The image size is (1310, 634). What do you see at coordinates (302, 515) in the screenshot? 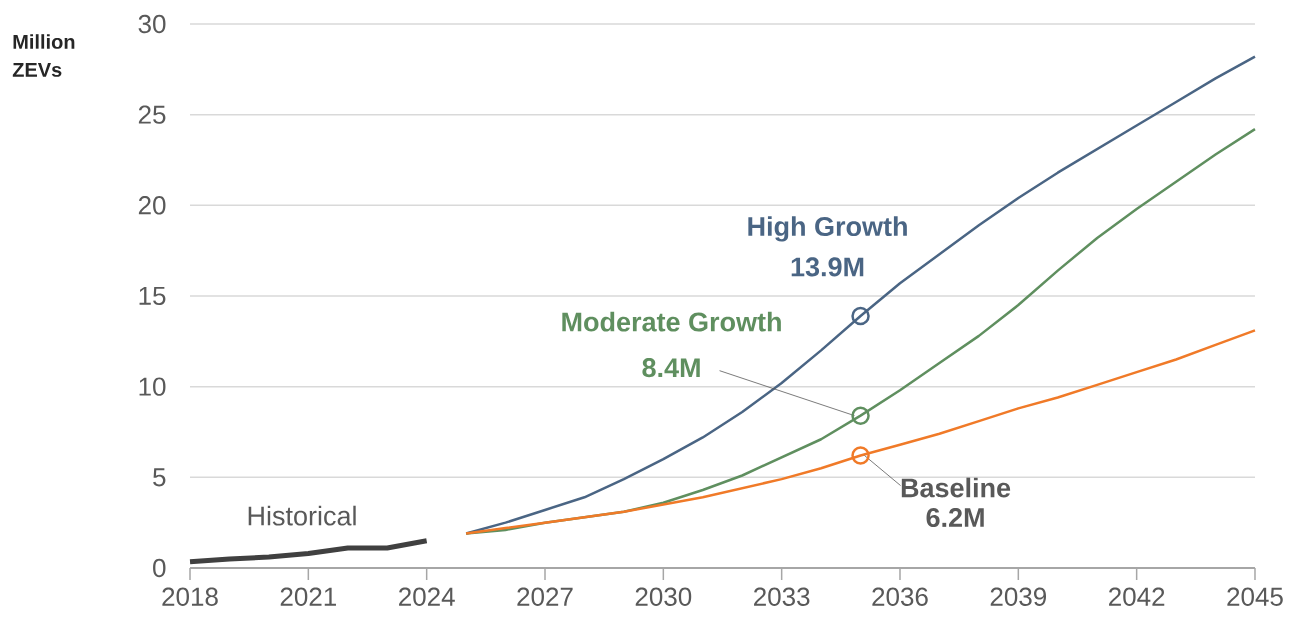
I see `series-label: Historical` at bounding box center [302, 515].